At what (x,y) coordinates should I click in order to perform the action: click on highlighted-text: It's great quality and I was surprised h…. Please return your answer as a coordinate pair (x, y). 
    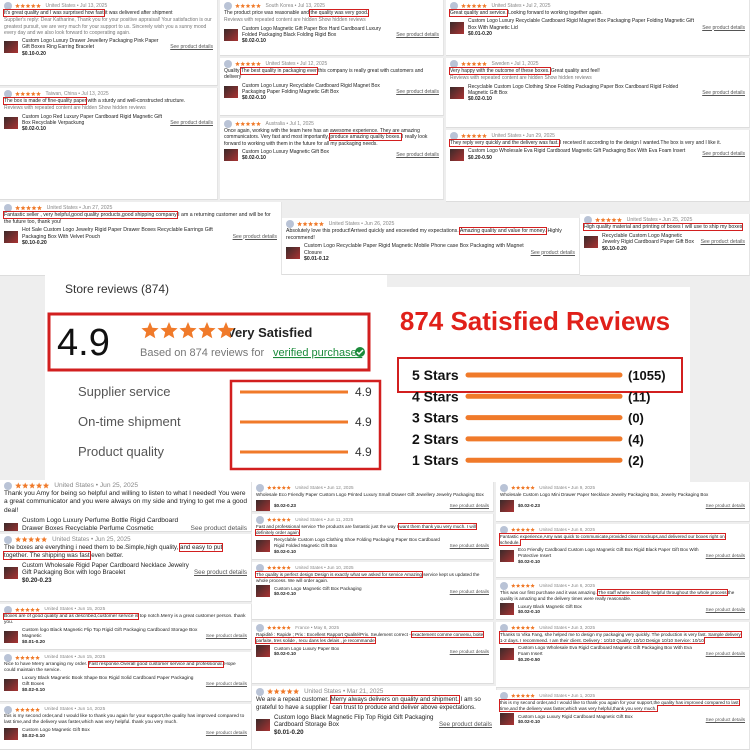
    Looking at the image, I should click on (54, 13).